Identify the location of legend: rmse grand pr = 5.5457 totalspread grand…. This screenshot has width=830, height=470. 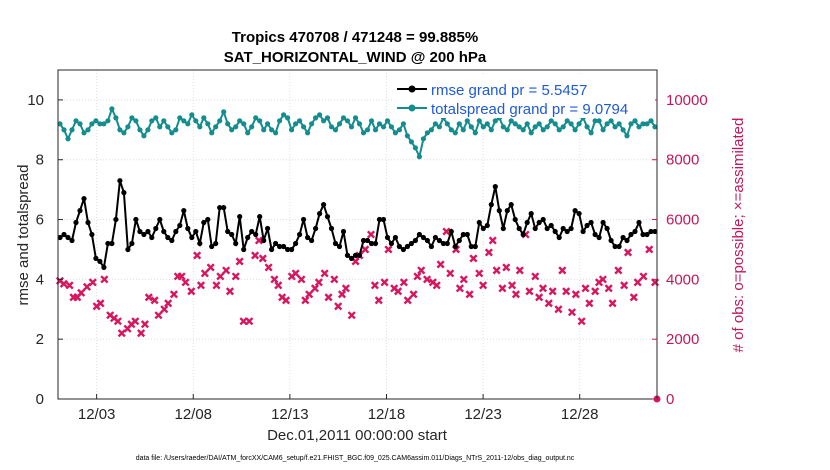
(524, 97).